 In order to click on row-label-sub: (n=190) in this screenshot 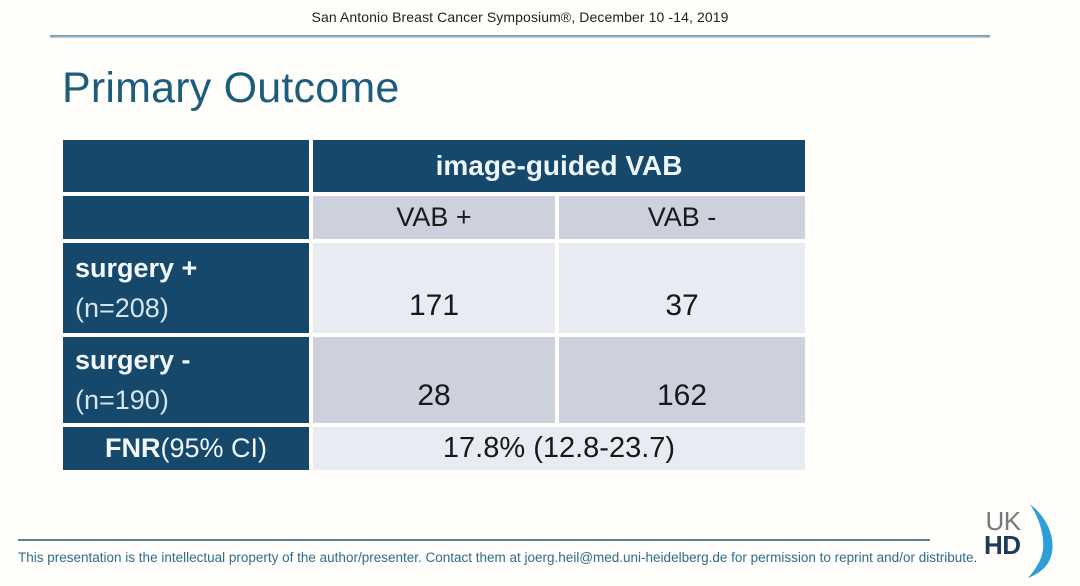, I will do `click(122, 400)`.